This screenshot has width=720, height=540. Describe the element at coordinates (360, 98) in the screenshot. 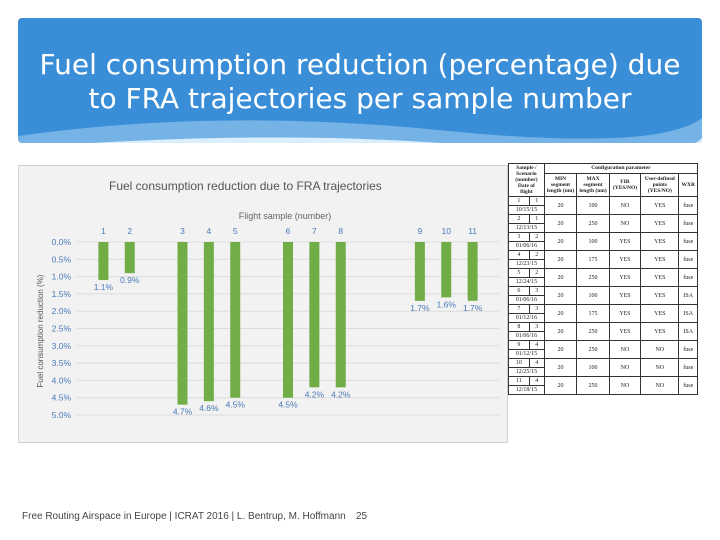

I see `slide-title-line-2: to FRA trajectories per sample number` at that location.